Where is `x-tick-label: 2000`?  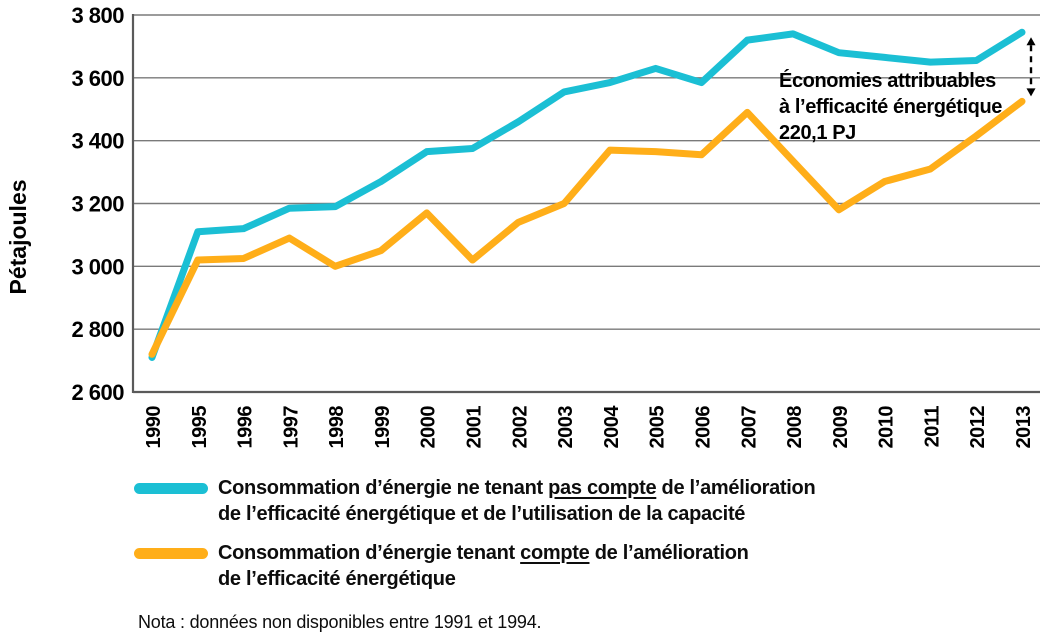 x-tick-label: 2000 is located at coordinates (429, 427).